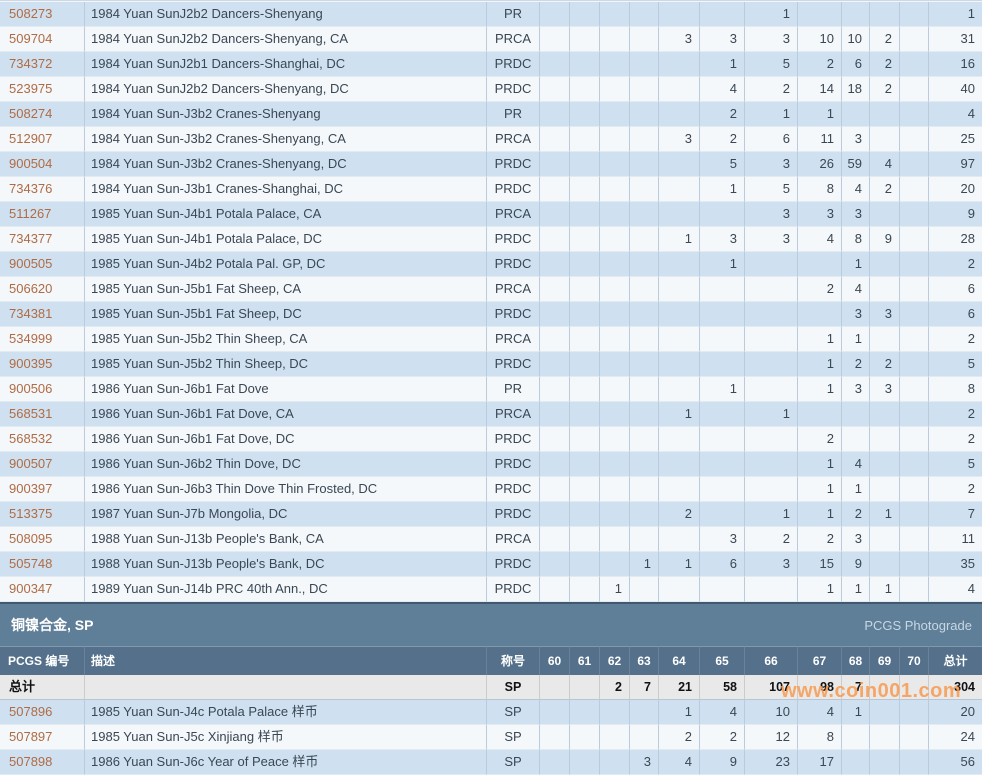 The height and width of the screenshot is (775, 982). I want to click on grade-66-count: 2, so click(771, 89).